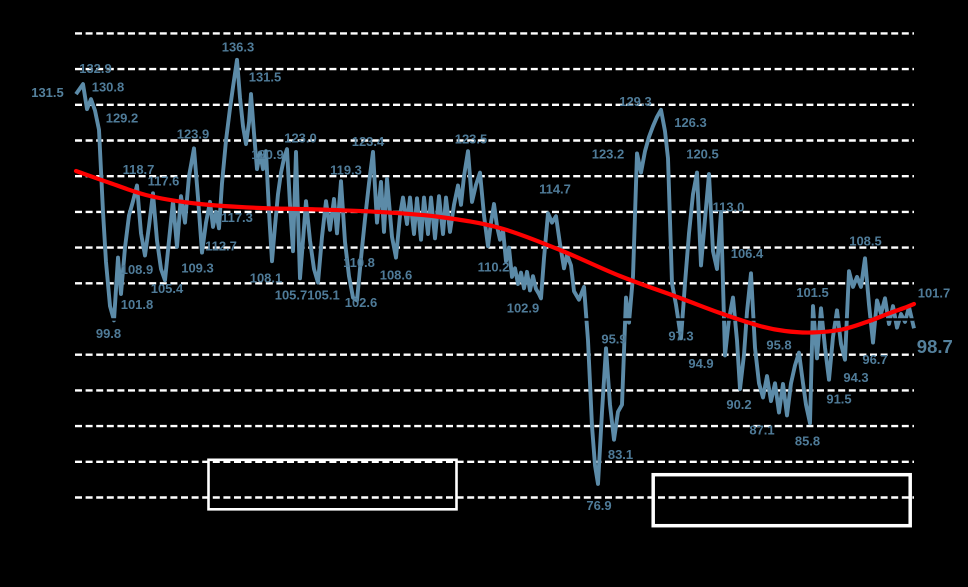 The width and height of the screenshot is (968, 587). What do you see at coordinates (874, 359) in the screenshot?
I see `svg-text: 96.7` at bounding box center [874, 359].